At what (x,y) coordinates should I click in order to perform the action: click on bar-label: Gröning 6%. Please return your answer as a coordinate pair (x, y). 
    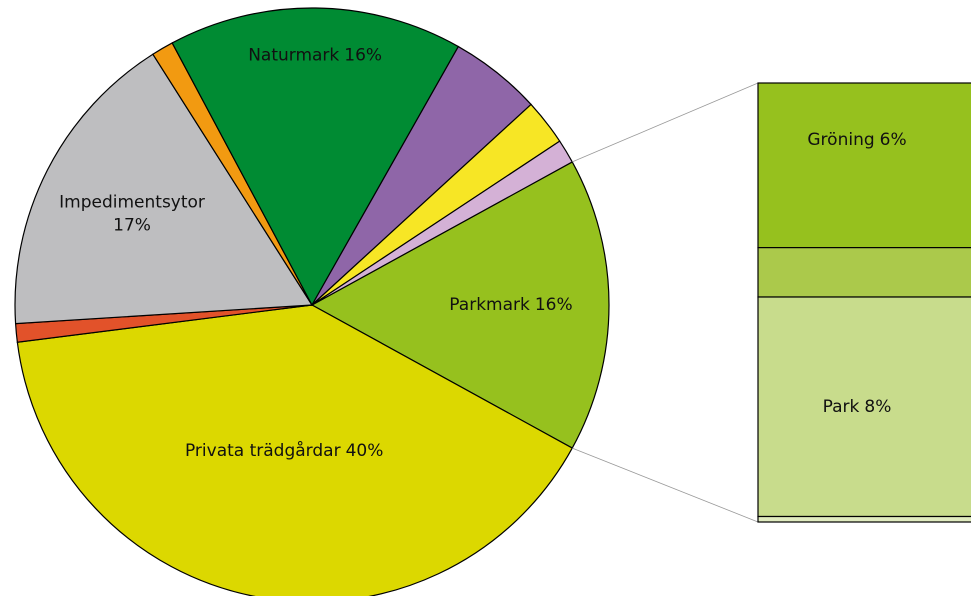
    Looking at the image, I should click on (856, 140).